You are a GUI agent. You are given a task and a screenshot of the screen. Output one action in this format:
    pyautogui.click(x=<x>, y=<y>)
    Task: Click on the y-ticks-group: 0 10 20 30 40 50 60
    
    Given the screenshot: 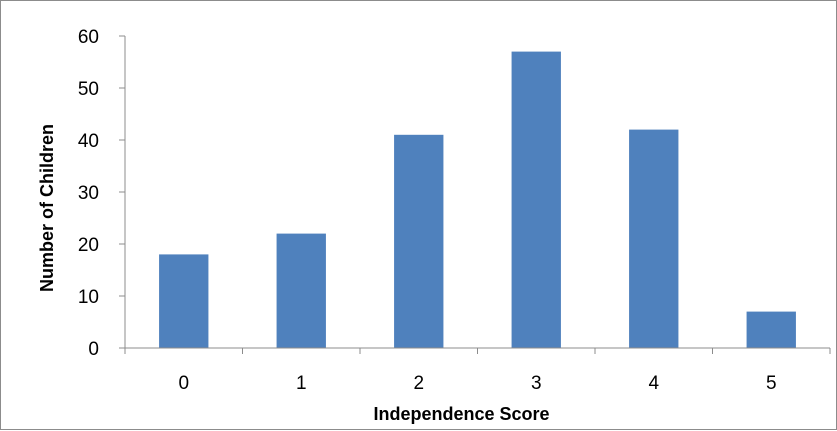 What is the action you would take?
    pyautogui.click(x=101, y=193)
    